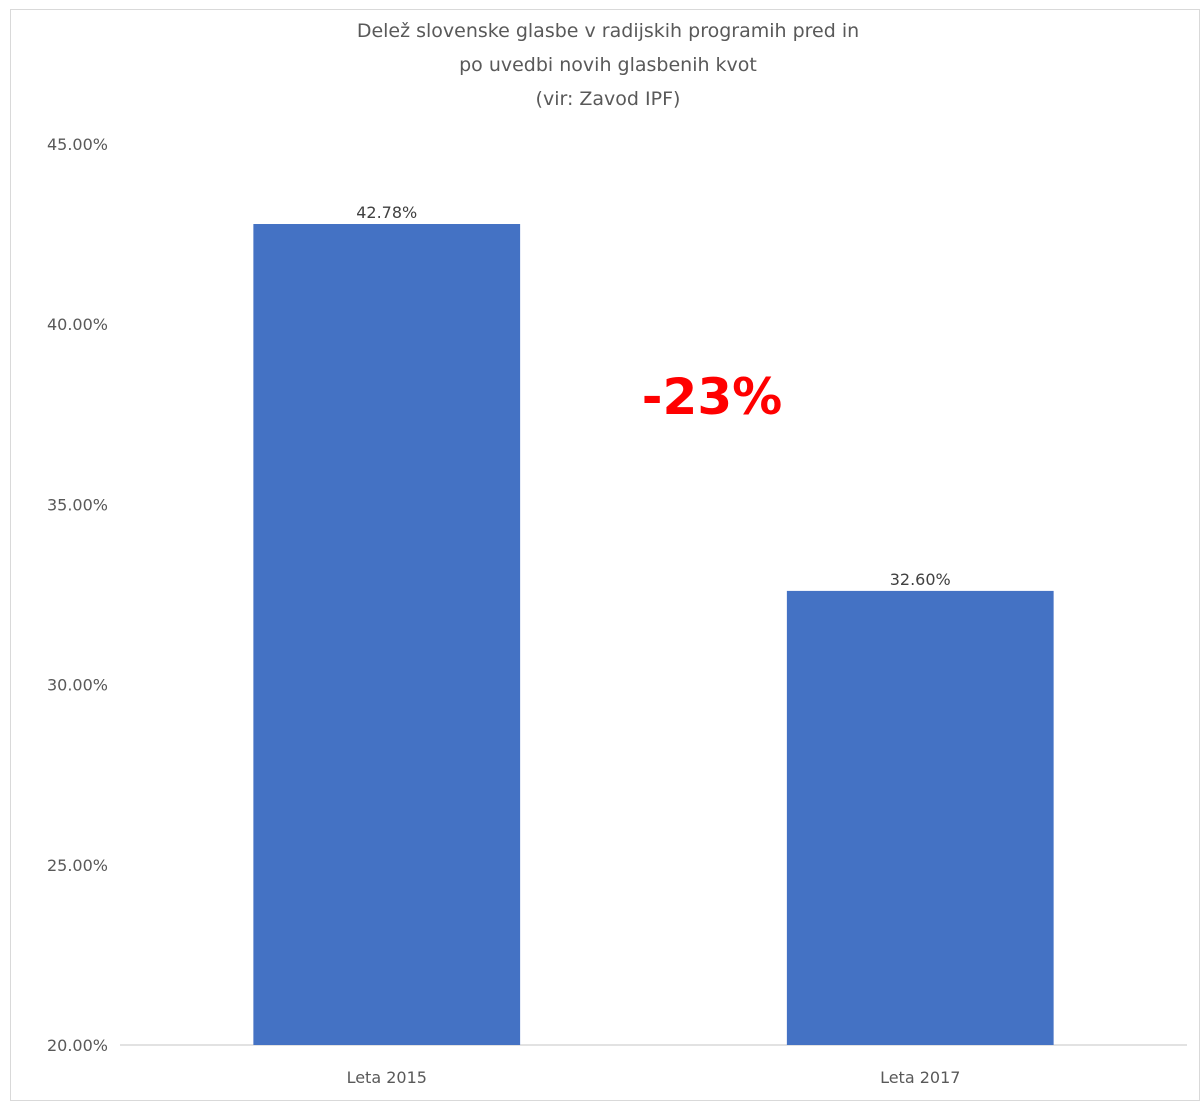 This screenshot has width=1202, height=1104. I want to click on y-tick-label: 25.00%, so click(77, 865).